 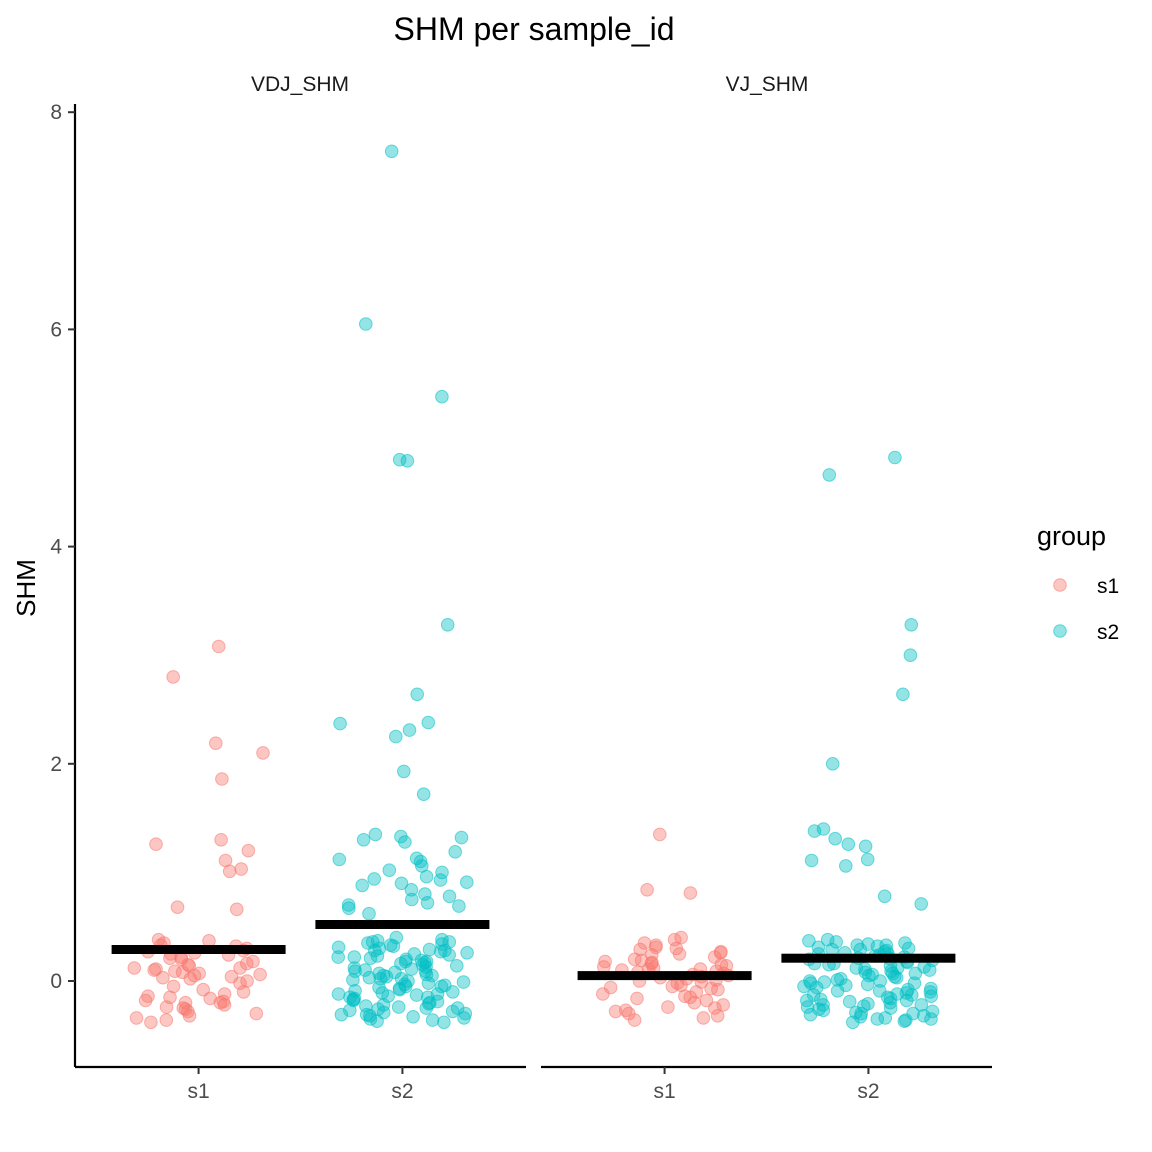 What do you see at coordinates (767, 84) in the screenshot?
I see `facet-1-strip-label: VJ_SHM` at bounding box center [767, 84].